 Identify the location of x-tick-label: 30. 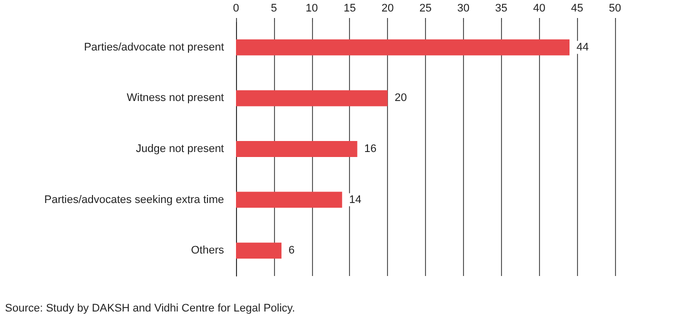
(463, 8).